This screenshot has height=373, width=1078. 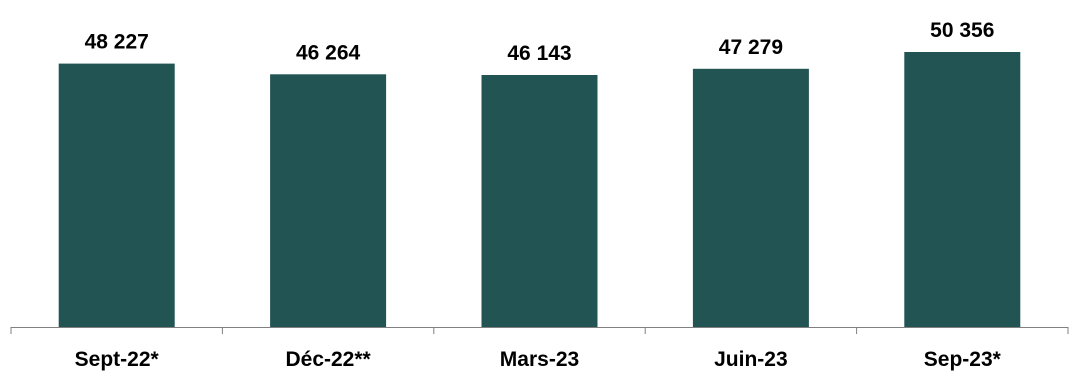 I want to click on x-tick-label-5: Sep-23*, so click(x=963, y=359).